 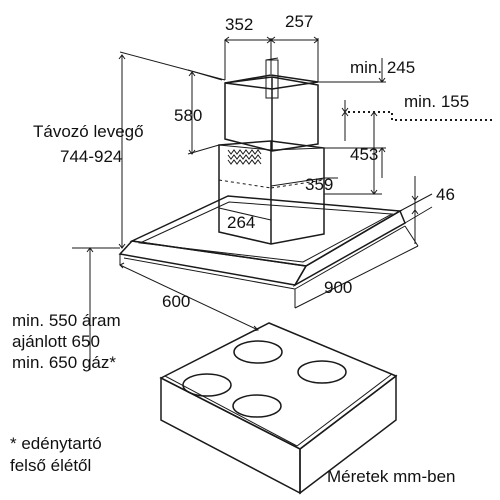 I want to click on chimney-depth-label: 352, so click(x=239, y=24).